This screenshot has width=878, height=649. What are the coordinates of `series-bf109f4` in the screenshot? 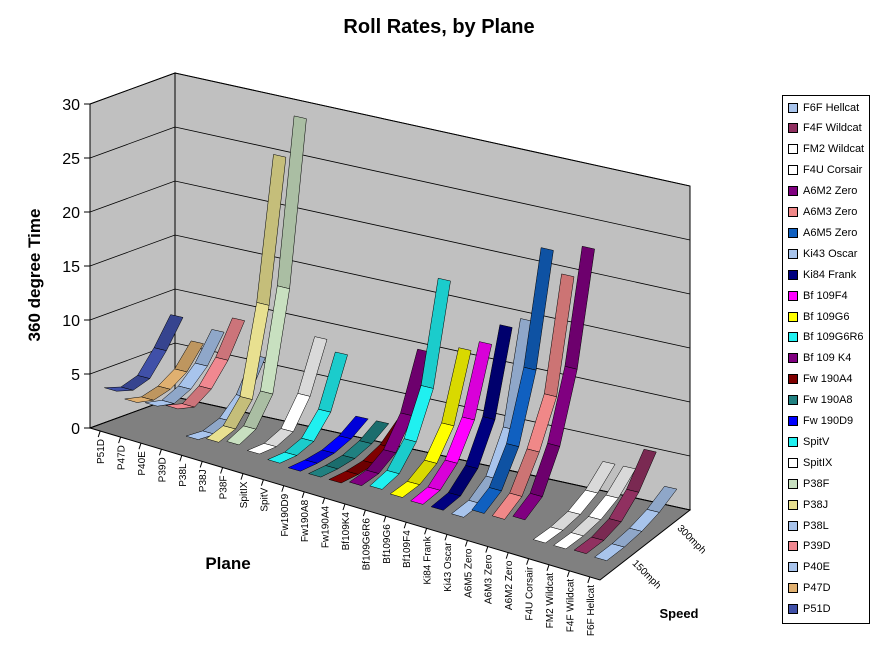 It's located at (451, 423).